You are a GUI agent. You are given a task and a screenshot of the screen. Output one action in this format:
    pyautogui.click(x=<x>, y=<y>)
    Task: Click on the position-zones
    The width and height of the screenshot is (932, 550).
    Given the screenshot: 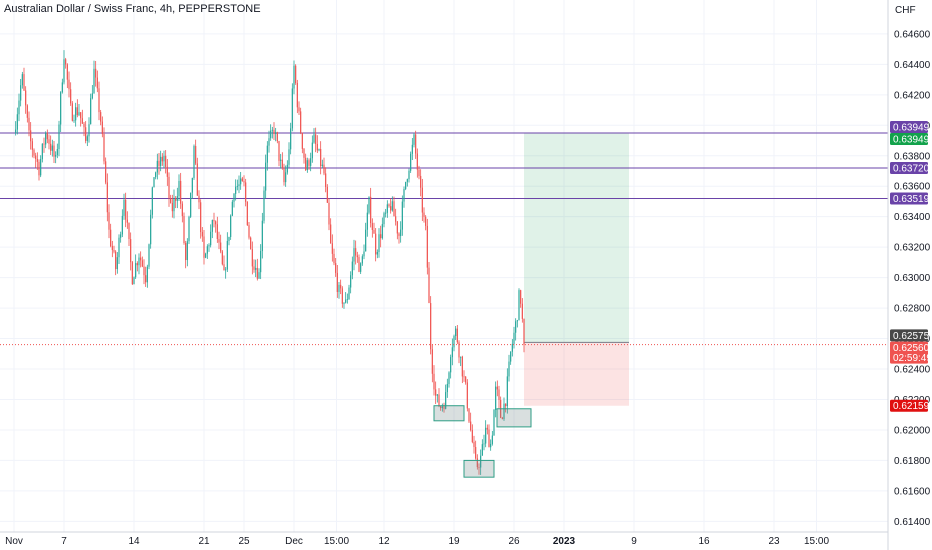 What is the action you would take?
    pyautogui.click(x=576, y=269)
    